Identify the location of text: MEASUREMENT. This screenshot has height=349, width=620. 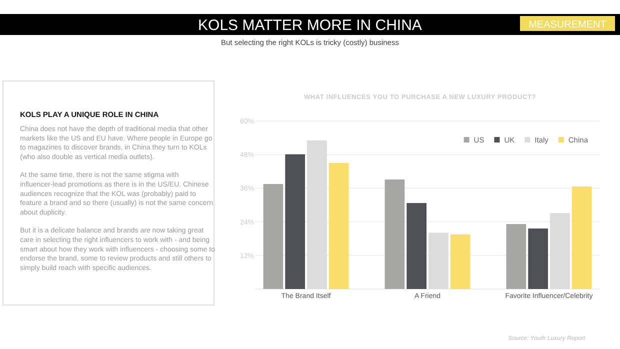
(567, 25).